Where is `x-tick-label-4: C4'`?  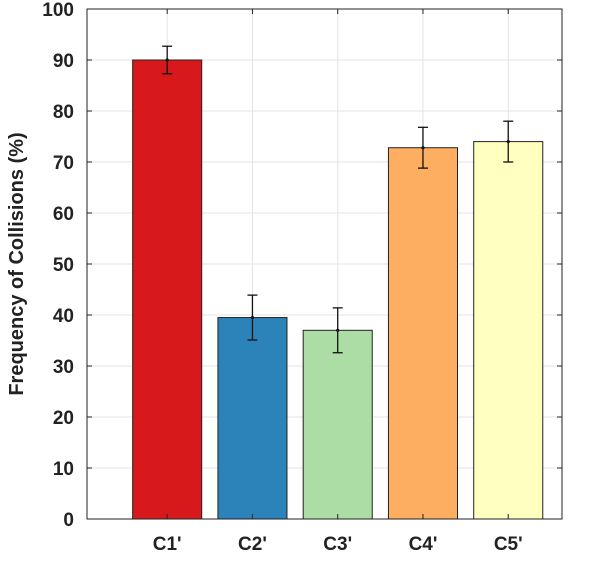 x-tick-label-4: C4' is located at coordinates (423, 544).